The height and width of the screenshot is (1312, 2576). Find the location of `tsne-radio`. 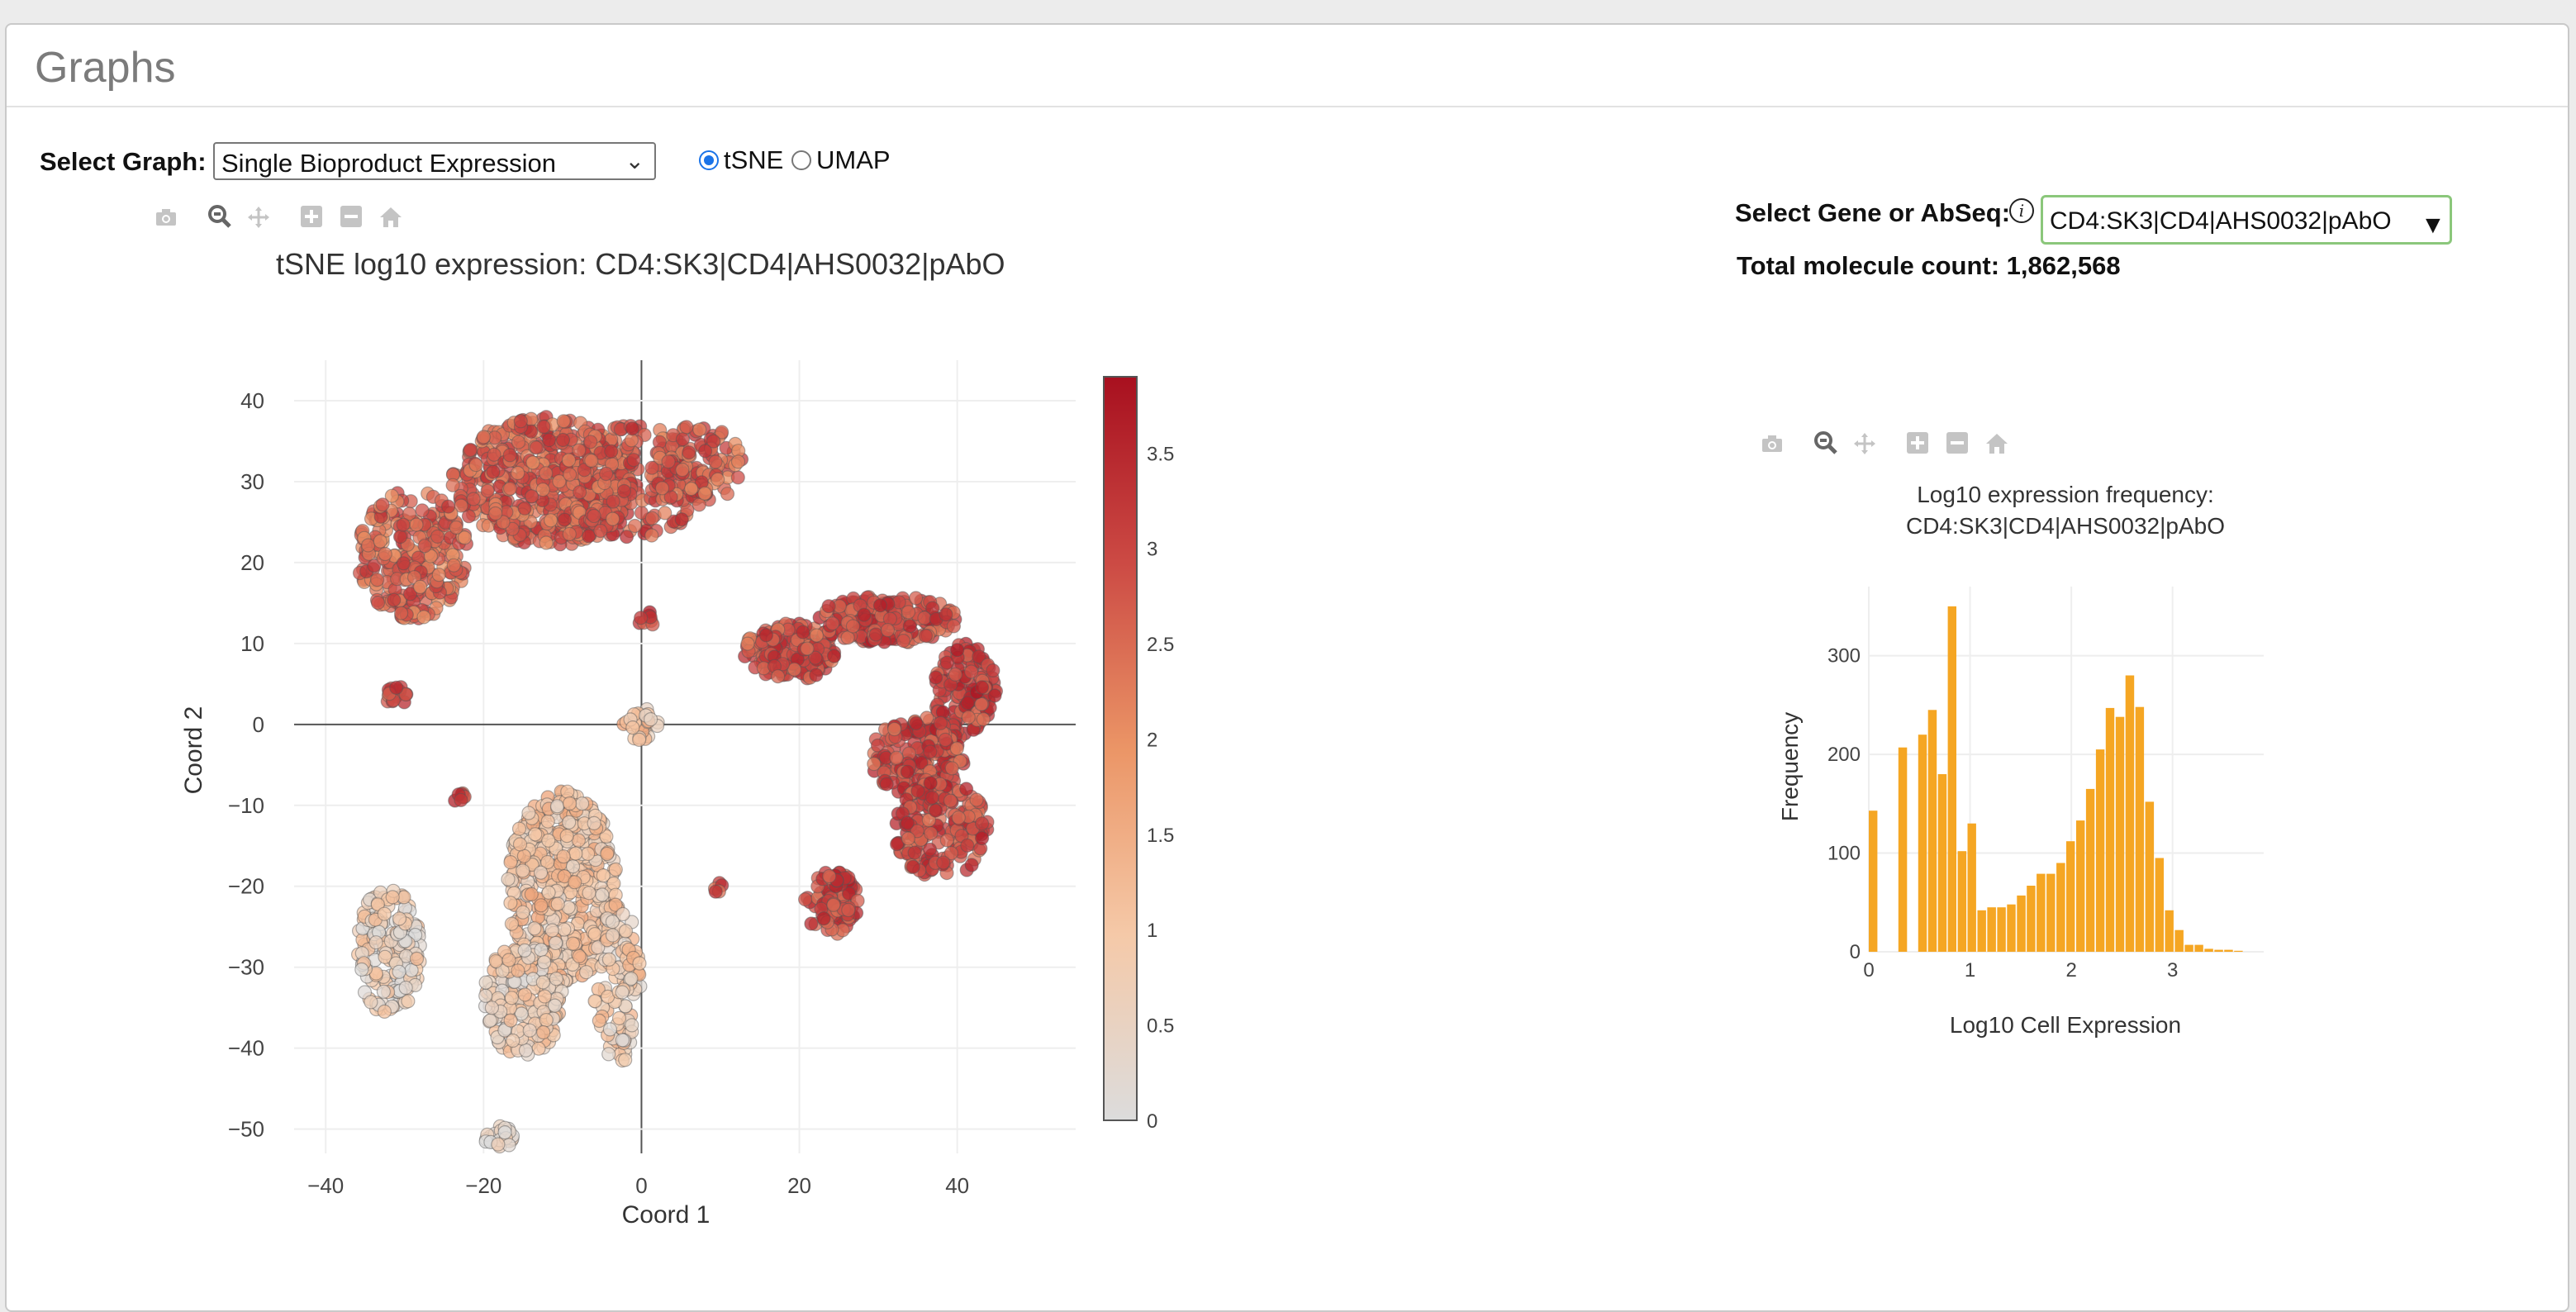

tsne-radio is located at coordinates (709, 160).